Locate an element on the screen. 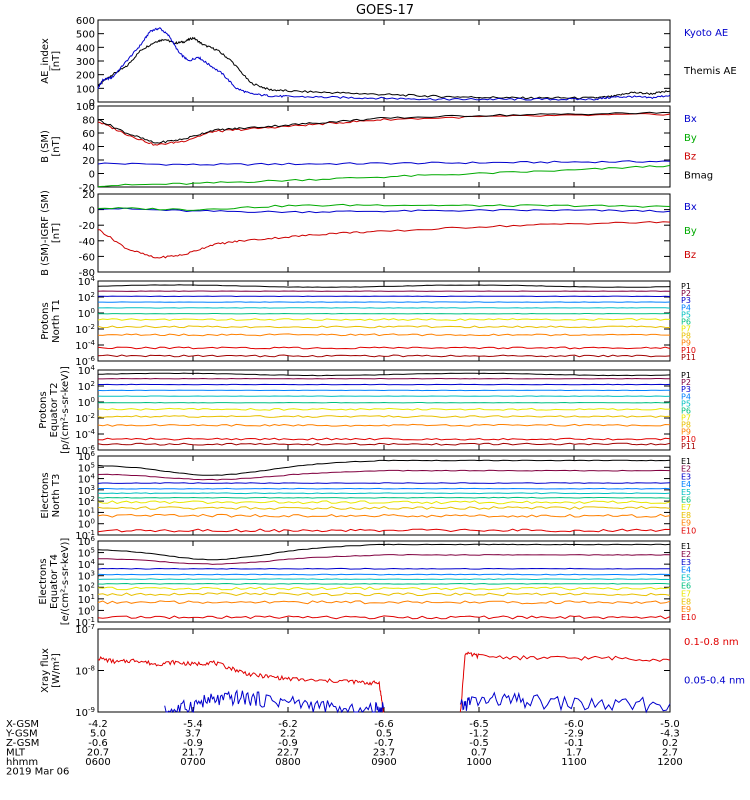 The image size is (750, 800). y-tick-label: -80 is located at coordinates (87, 273).